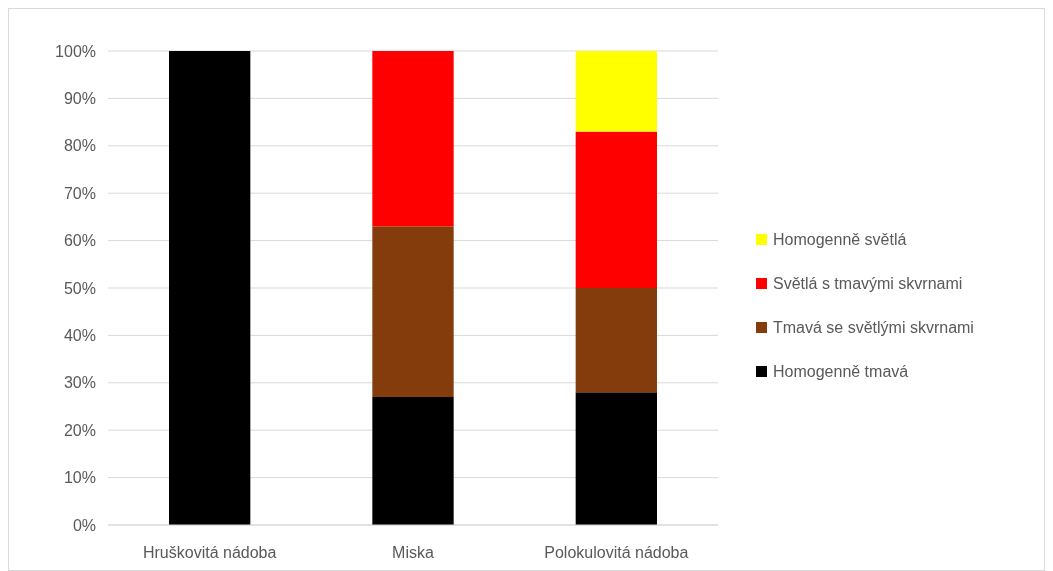 The width and height of the screenshot is (1053, 571). I want to click on y-tick-label: 10%, so click(79, 478).